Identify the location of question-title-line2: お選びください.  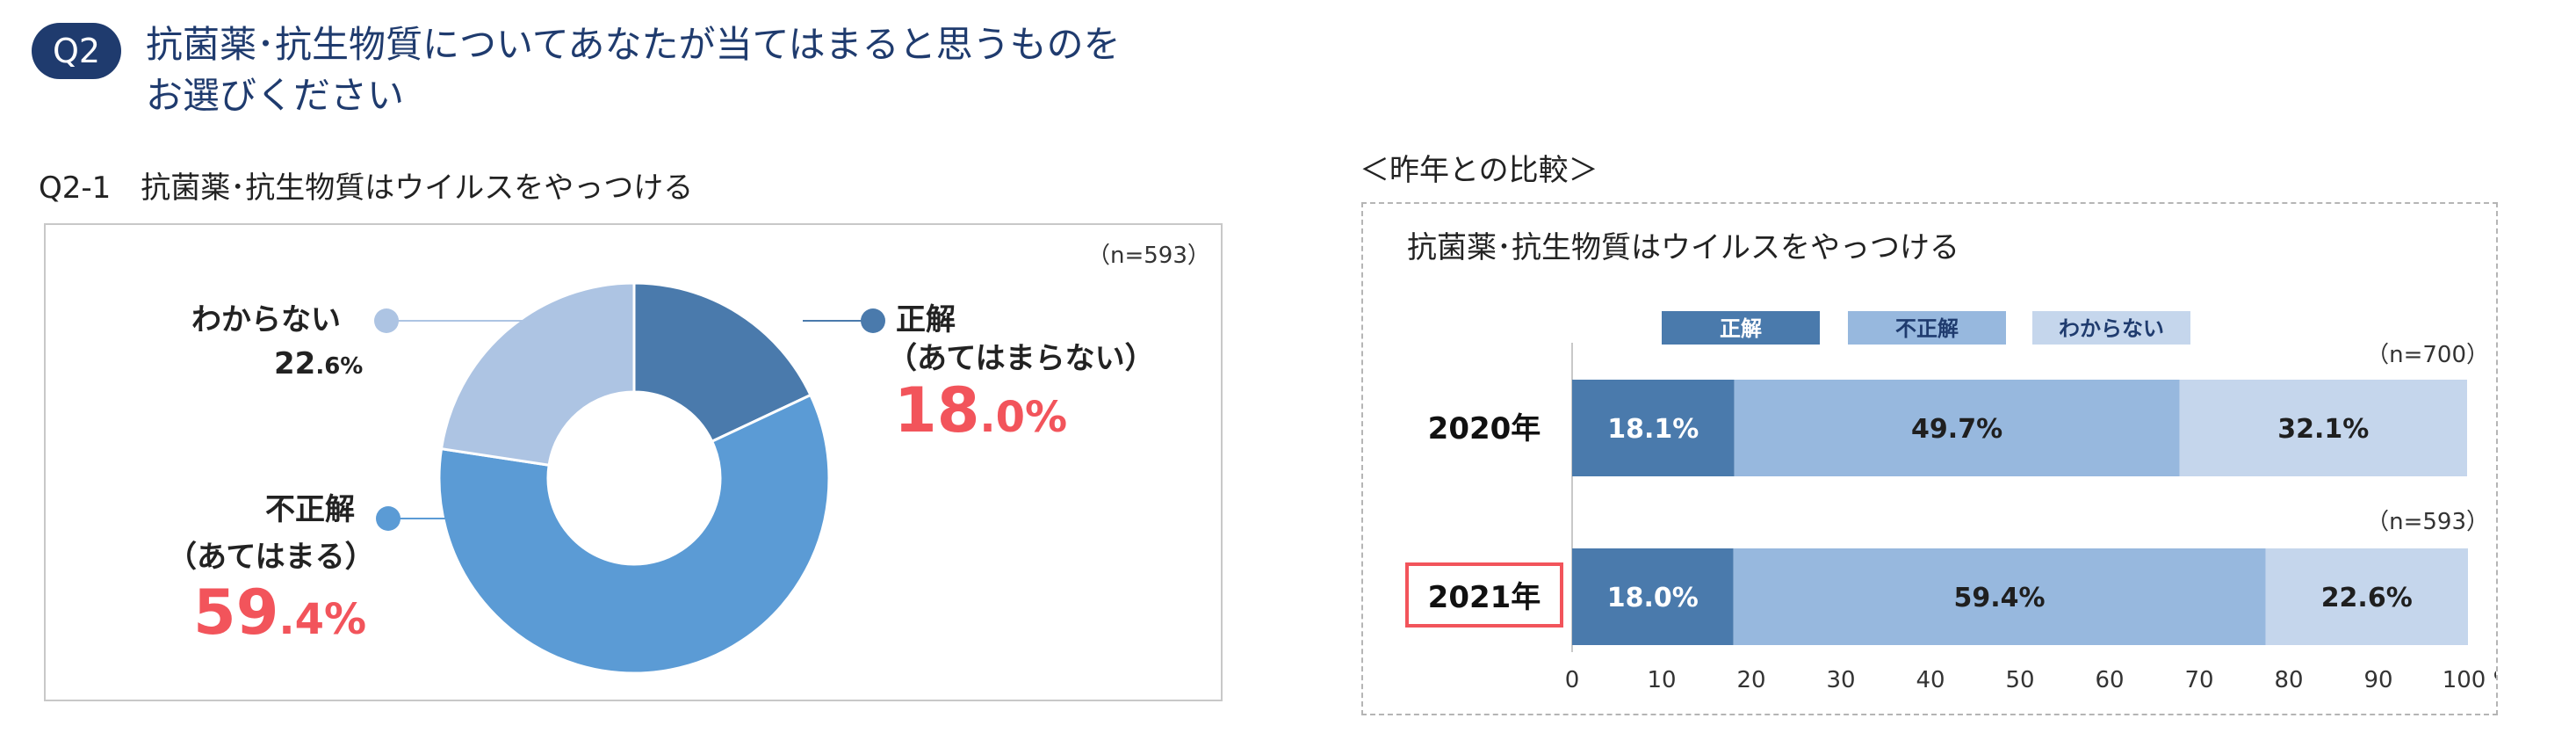
(275, 95).